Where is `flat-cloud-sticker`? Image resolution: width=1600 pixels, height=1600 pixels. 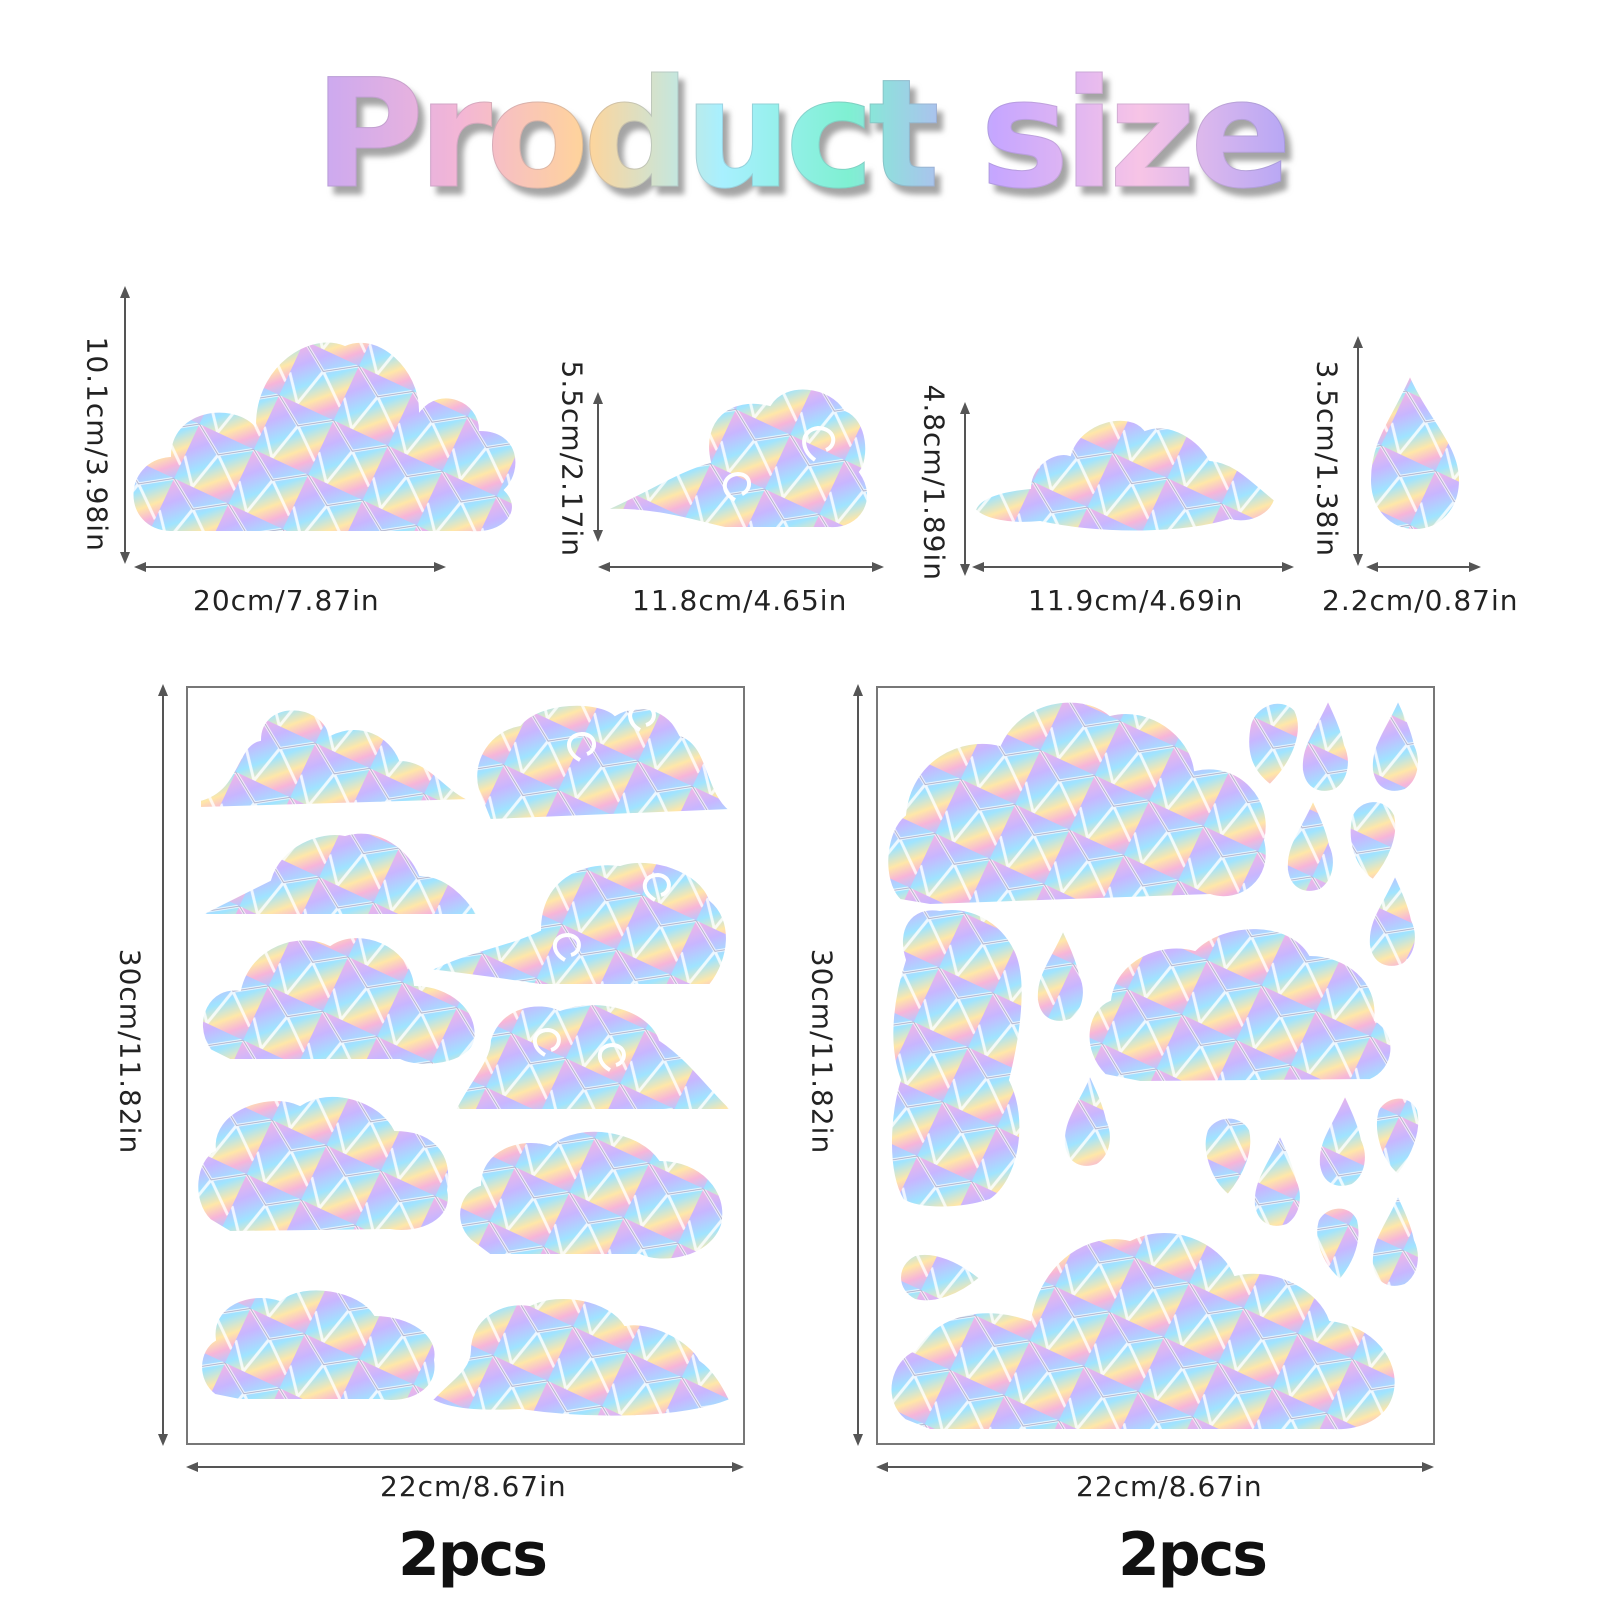
flat-cloud-sticker is located at coordinates (1125, 475).